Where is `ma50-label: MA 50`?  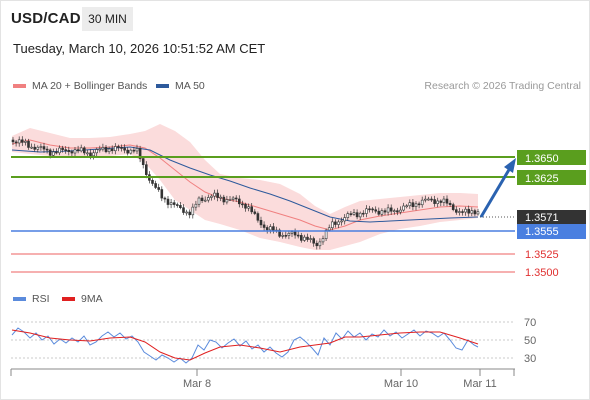 ma50-label: MA 50 is located at coordinates (190, 86).